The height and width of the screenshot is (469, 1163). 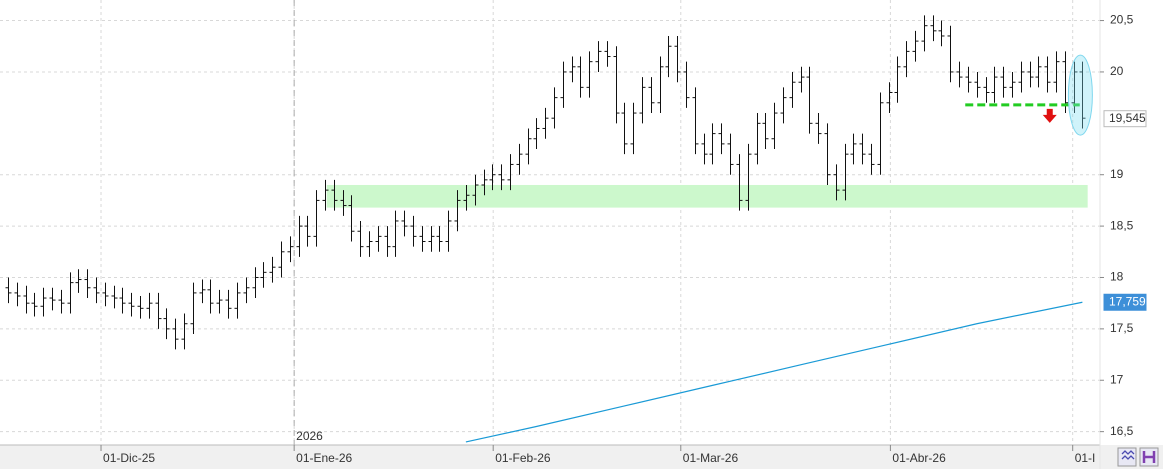 What do you see at coordinates (309, 436) in the screenshot?
I see `year-label: 2026` at bounding box center [309, 436].